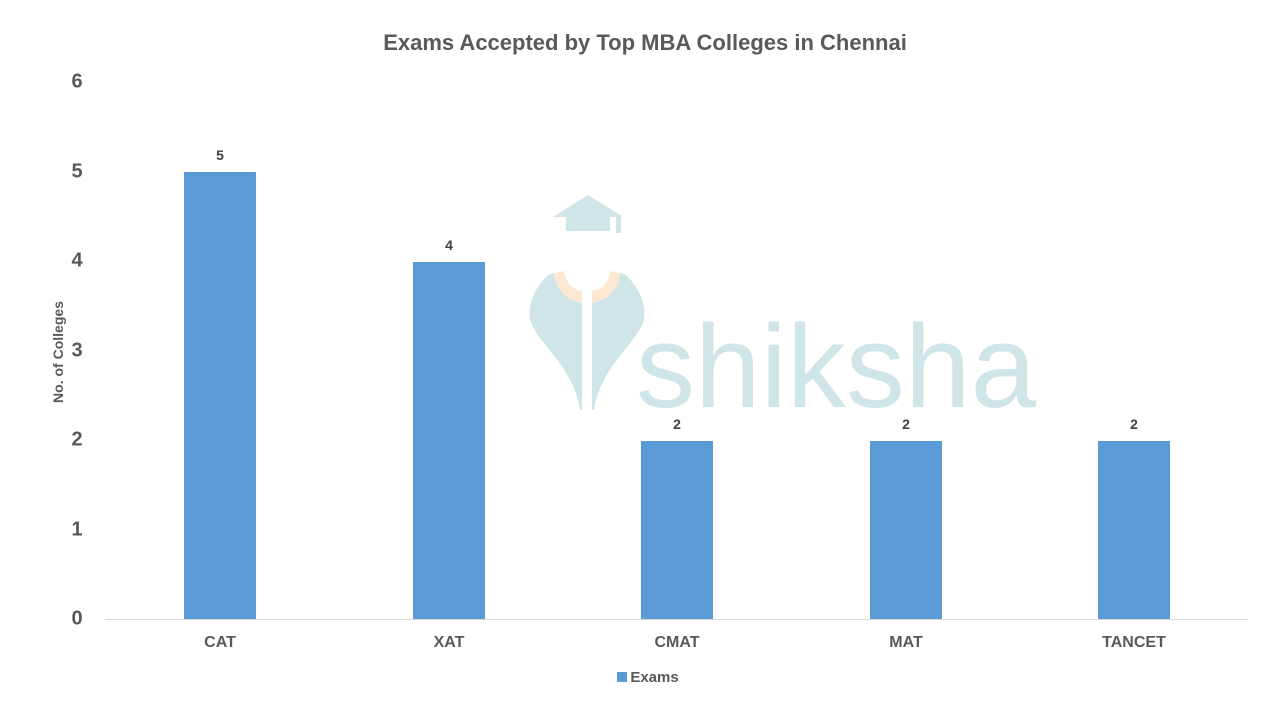  What do you see at coordinates (677, 530) in the screenshot?
I see `bar-cmat` at bounding box center [677, 530].